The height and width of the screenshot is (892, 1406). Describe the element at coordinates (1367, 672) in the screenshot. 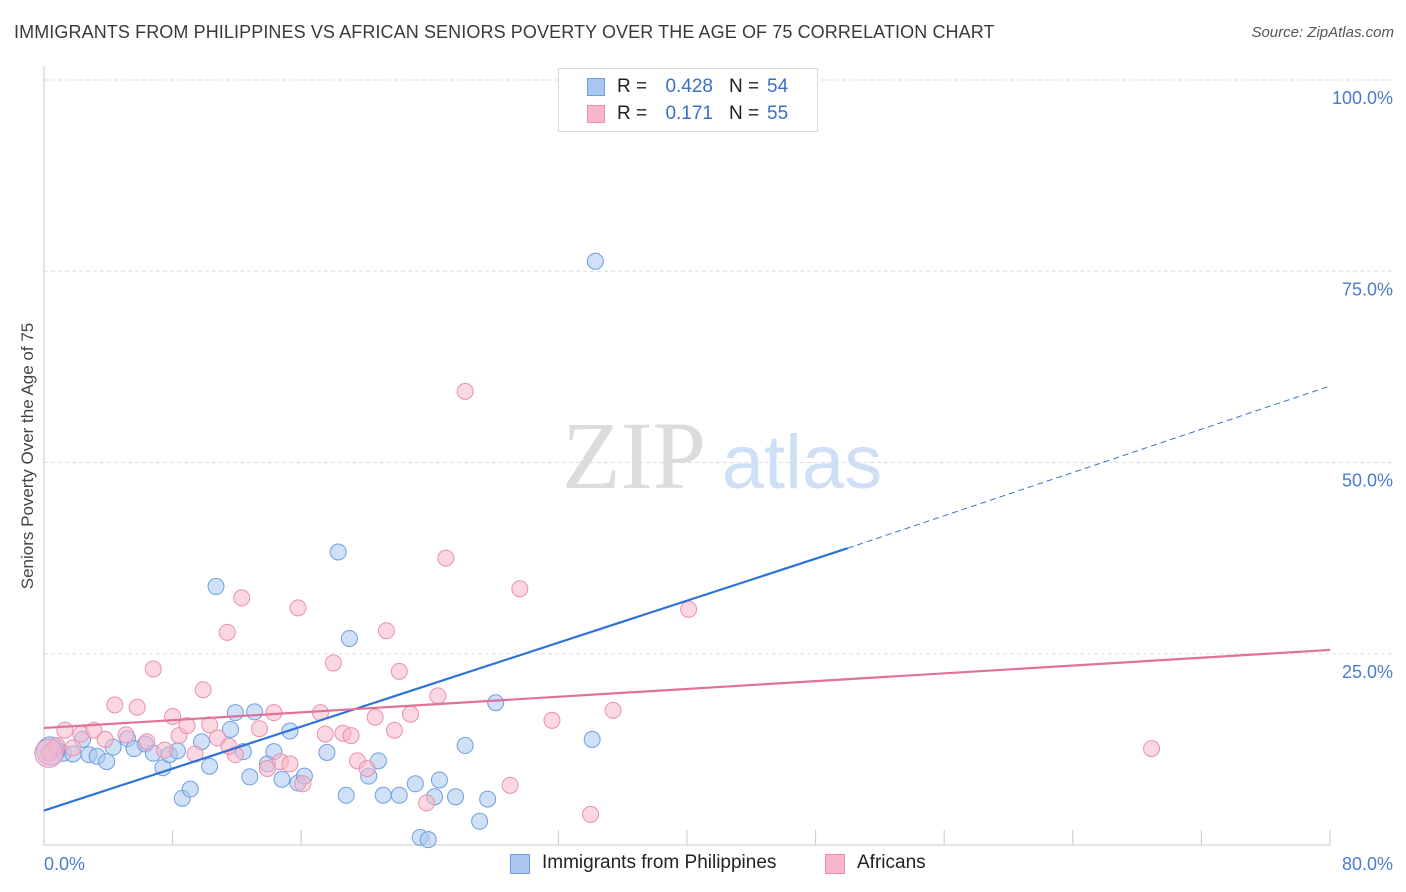

I see `y-tick-label: 25.0%` at that location.